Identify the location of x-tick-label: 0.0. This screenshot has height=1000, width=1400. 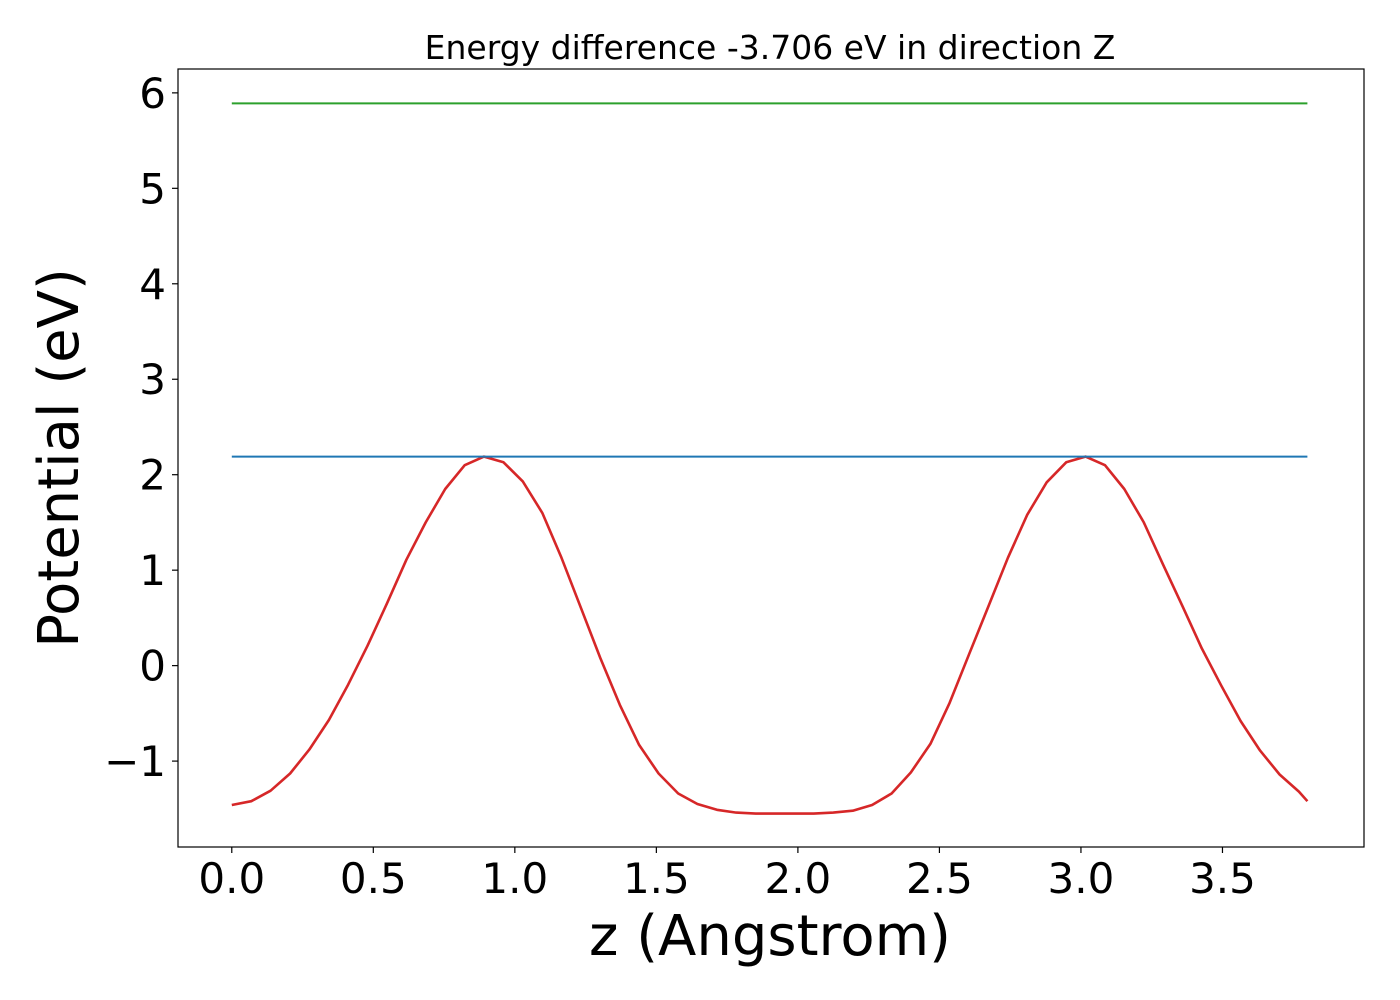
(231, 878).